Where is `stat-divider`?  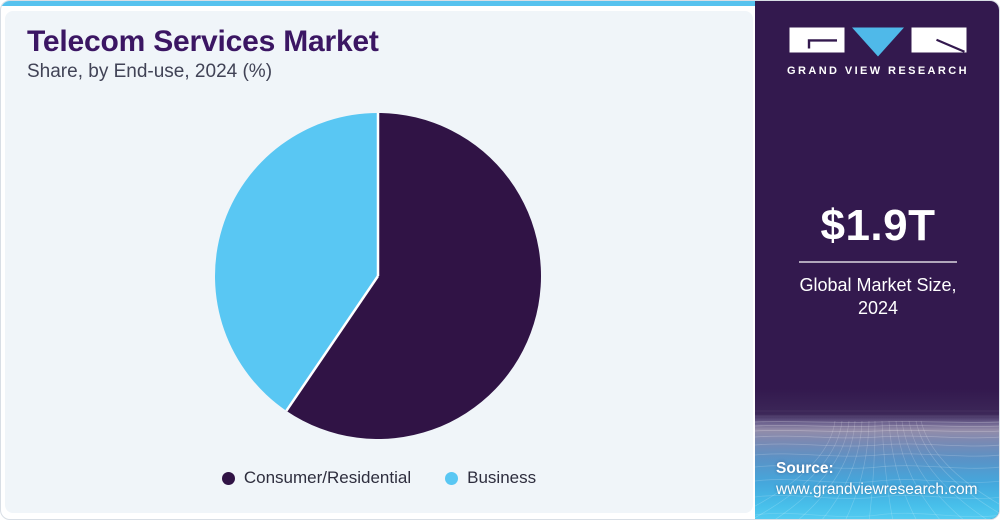 stat-divider is located at coordinates (878, 262).